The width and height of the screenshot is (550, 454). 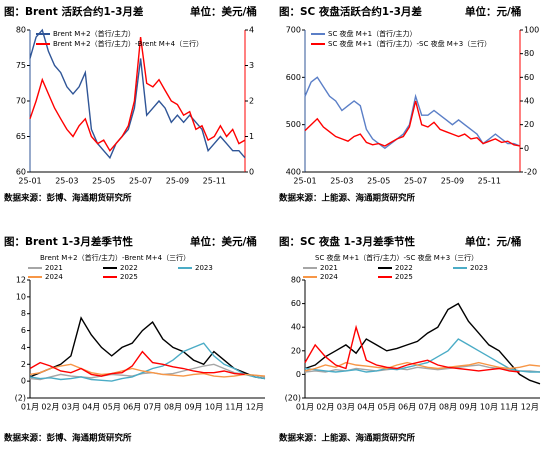 What do you see at coordinates (298, 374) in the screenshot?
I see `y-tick-label: 0` at bounding box center [298, 374].